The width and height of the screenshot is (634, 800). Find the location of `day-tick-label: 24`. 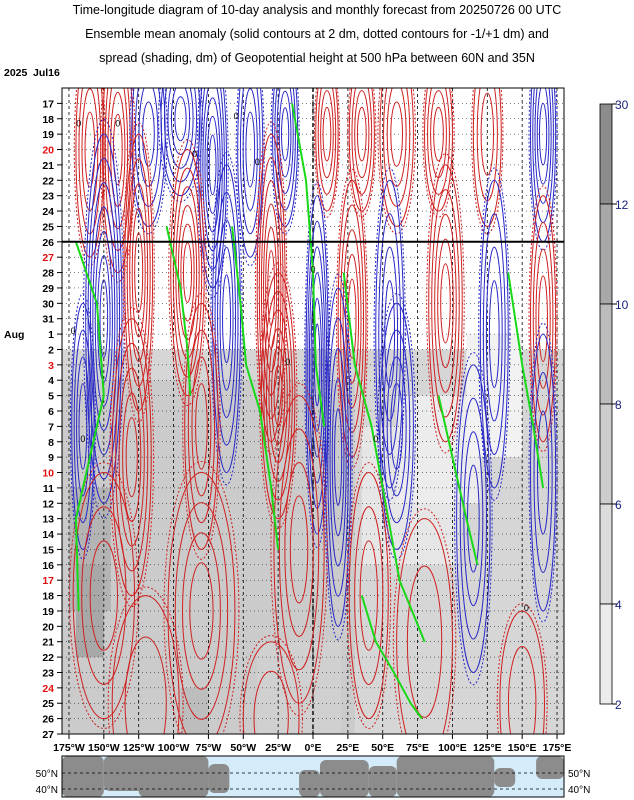

day-tick-label: 24 is located at coordinates (48, 689).